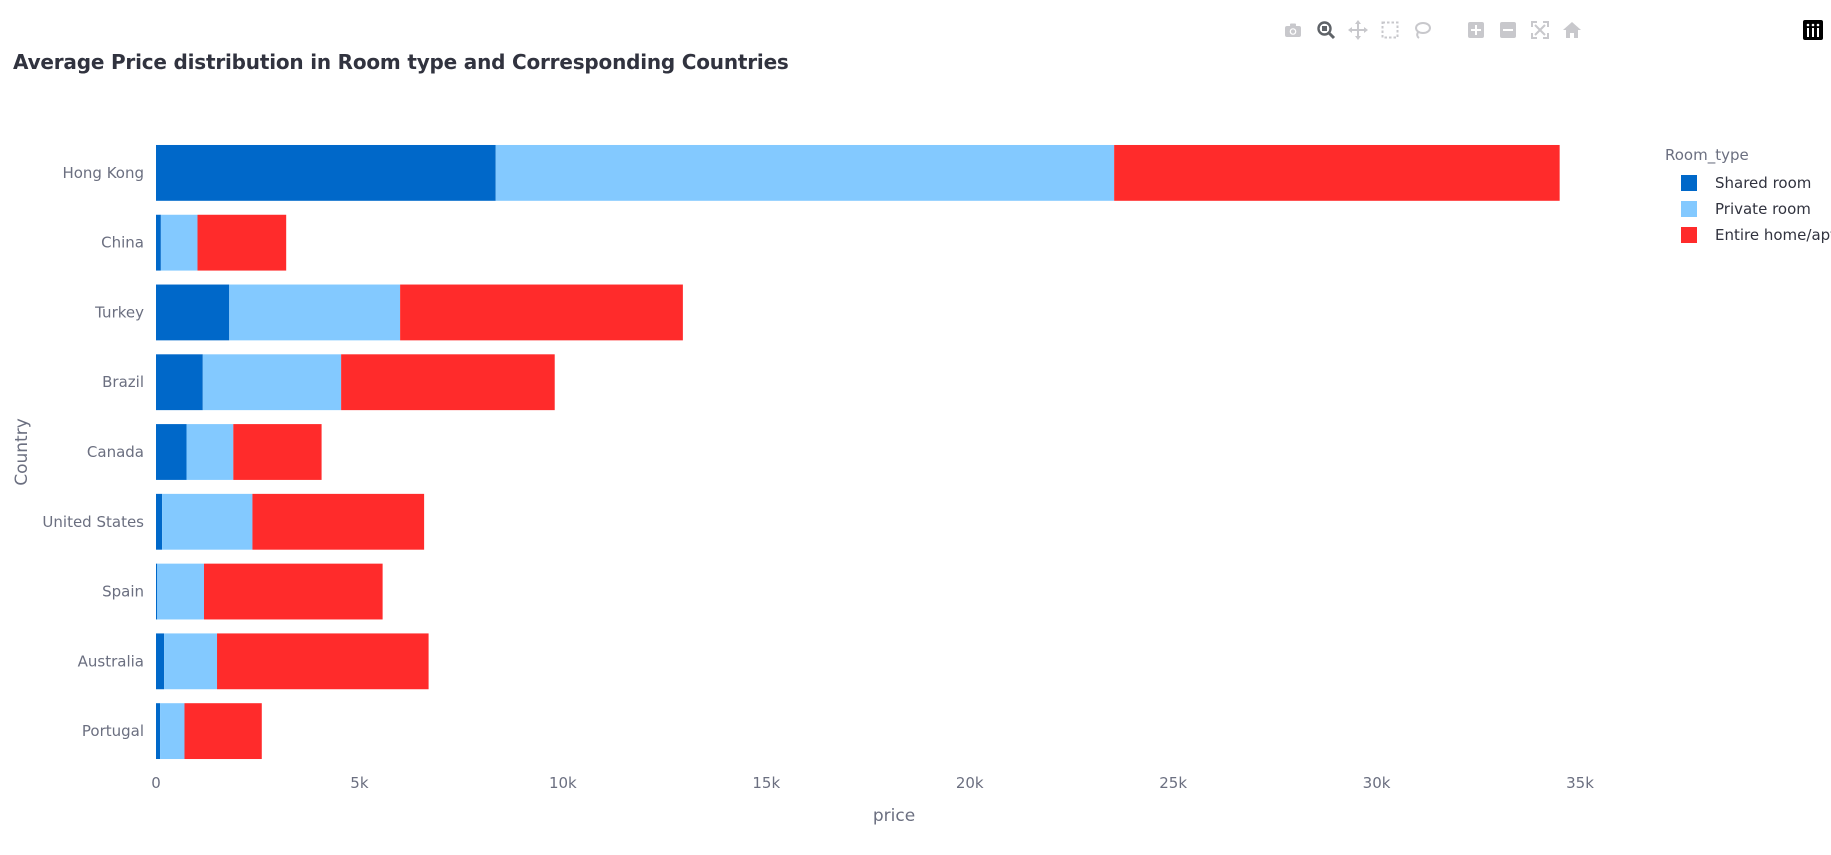 This screenshot has height=855, width=1831. What do you see at coordinates (113, 731) in the screenshot?
I see `y-tick-label: Portugal` at bounding box center [113, 731].